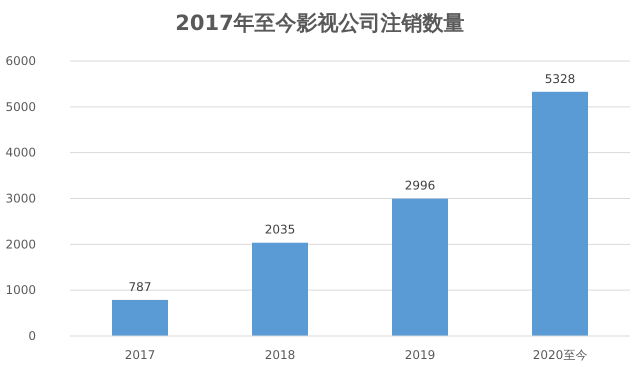 Image resolution: width=640 pixels, height=375 pixels. Describe the element at coordinates (560, 79) in the screenshot. I see `data-label: 5328` at that location.